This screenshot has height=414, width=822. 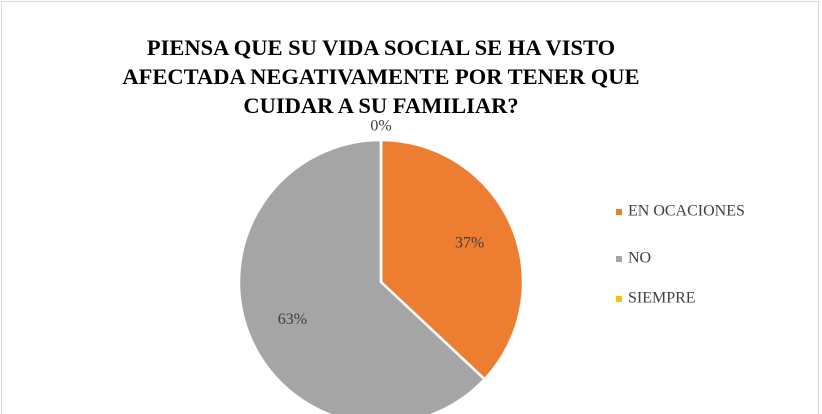 What do you see at coordinates (380, 126) in the screenshot?
I see `data-label: 0%` at bounding box center [380, 126].